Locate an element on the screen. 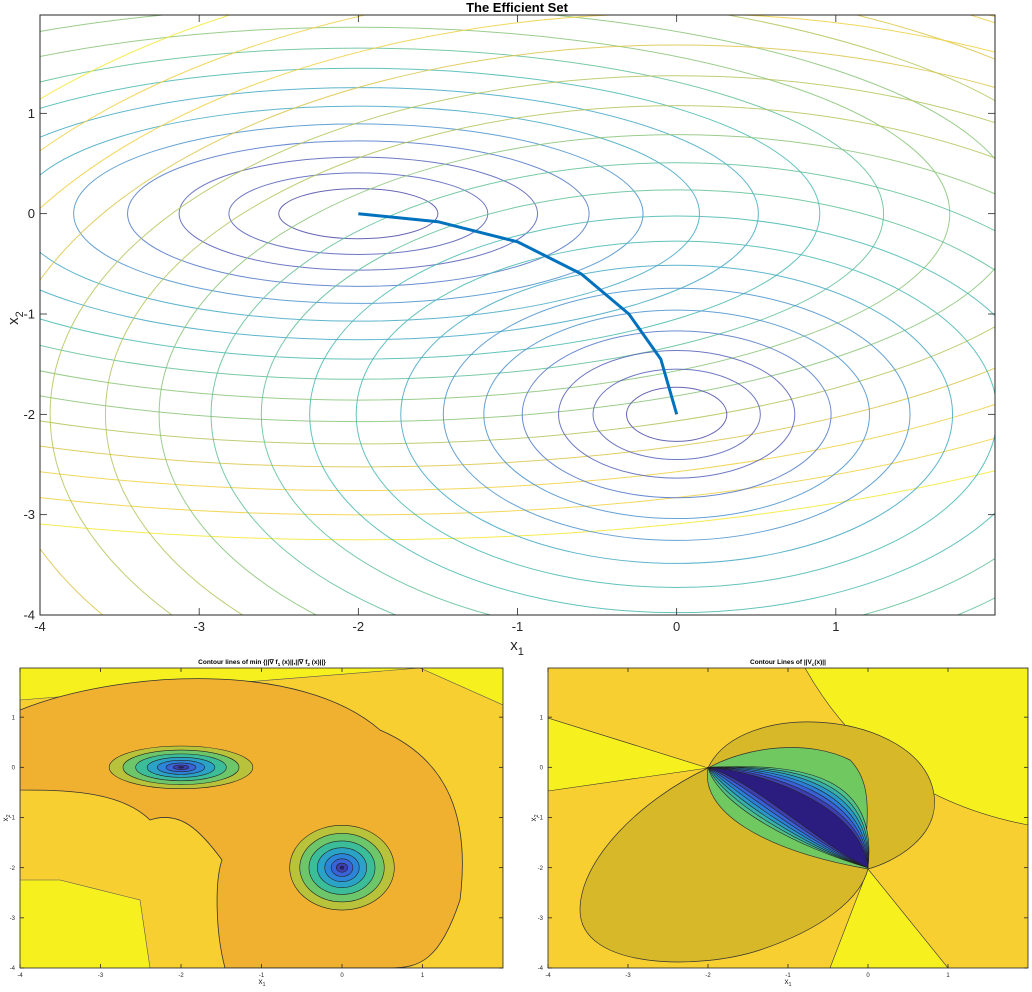  left-ytick-label: -4 is located at coordinates (13, 969).